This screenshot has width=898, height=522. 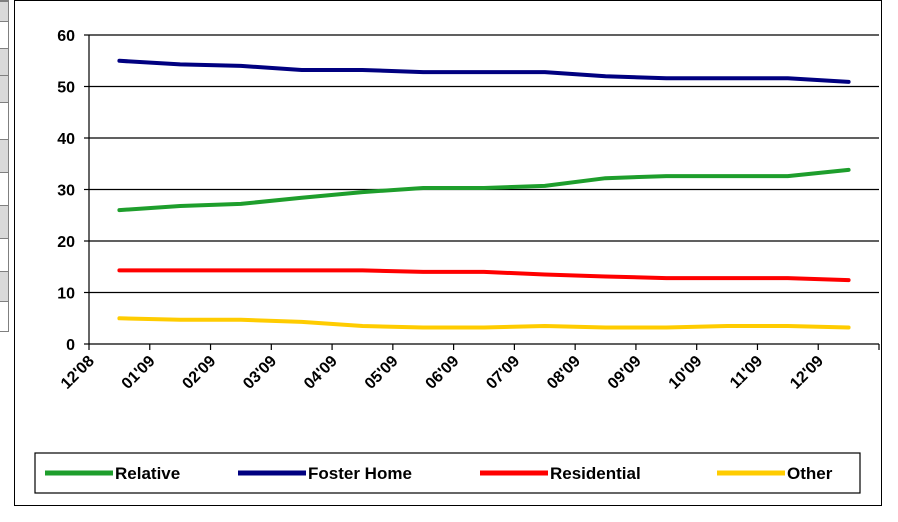 I want to click on spreadsheet-edge-strip, so click(x=4, y=166).